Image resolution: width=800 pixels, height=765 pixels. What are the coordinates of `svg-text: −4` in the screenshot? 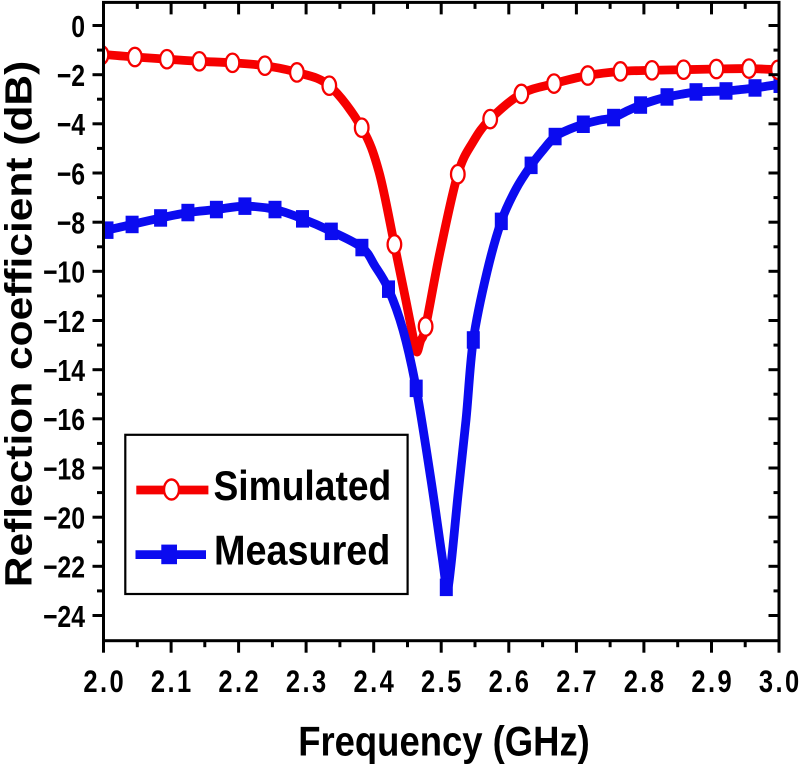 It's located at (71, 124).